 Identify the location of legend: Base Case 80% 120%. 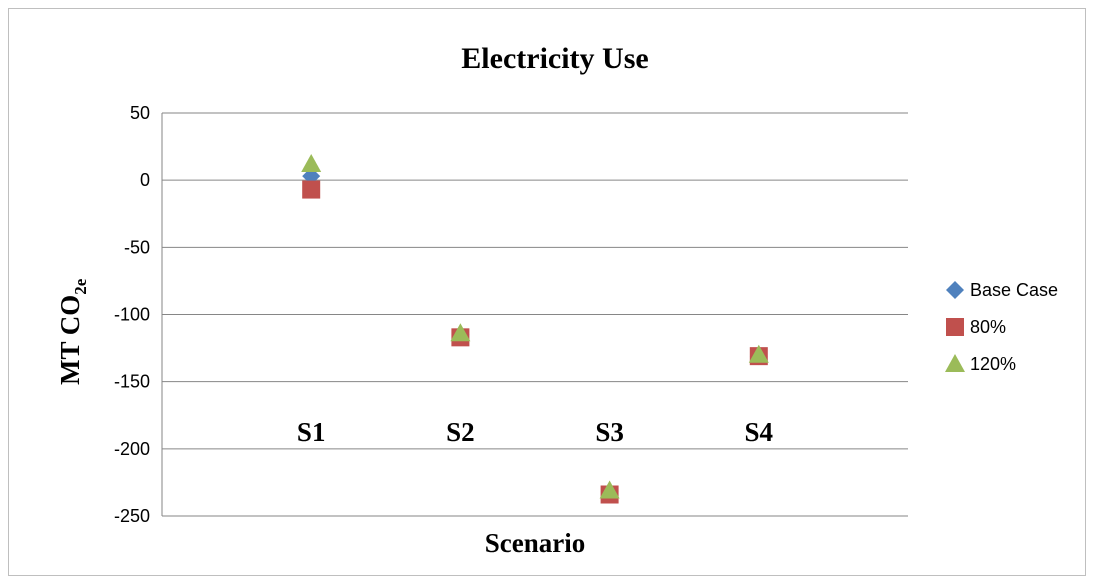
(1001, 327).